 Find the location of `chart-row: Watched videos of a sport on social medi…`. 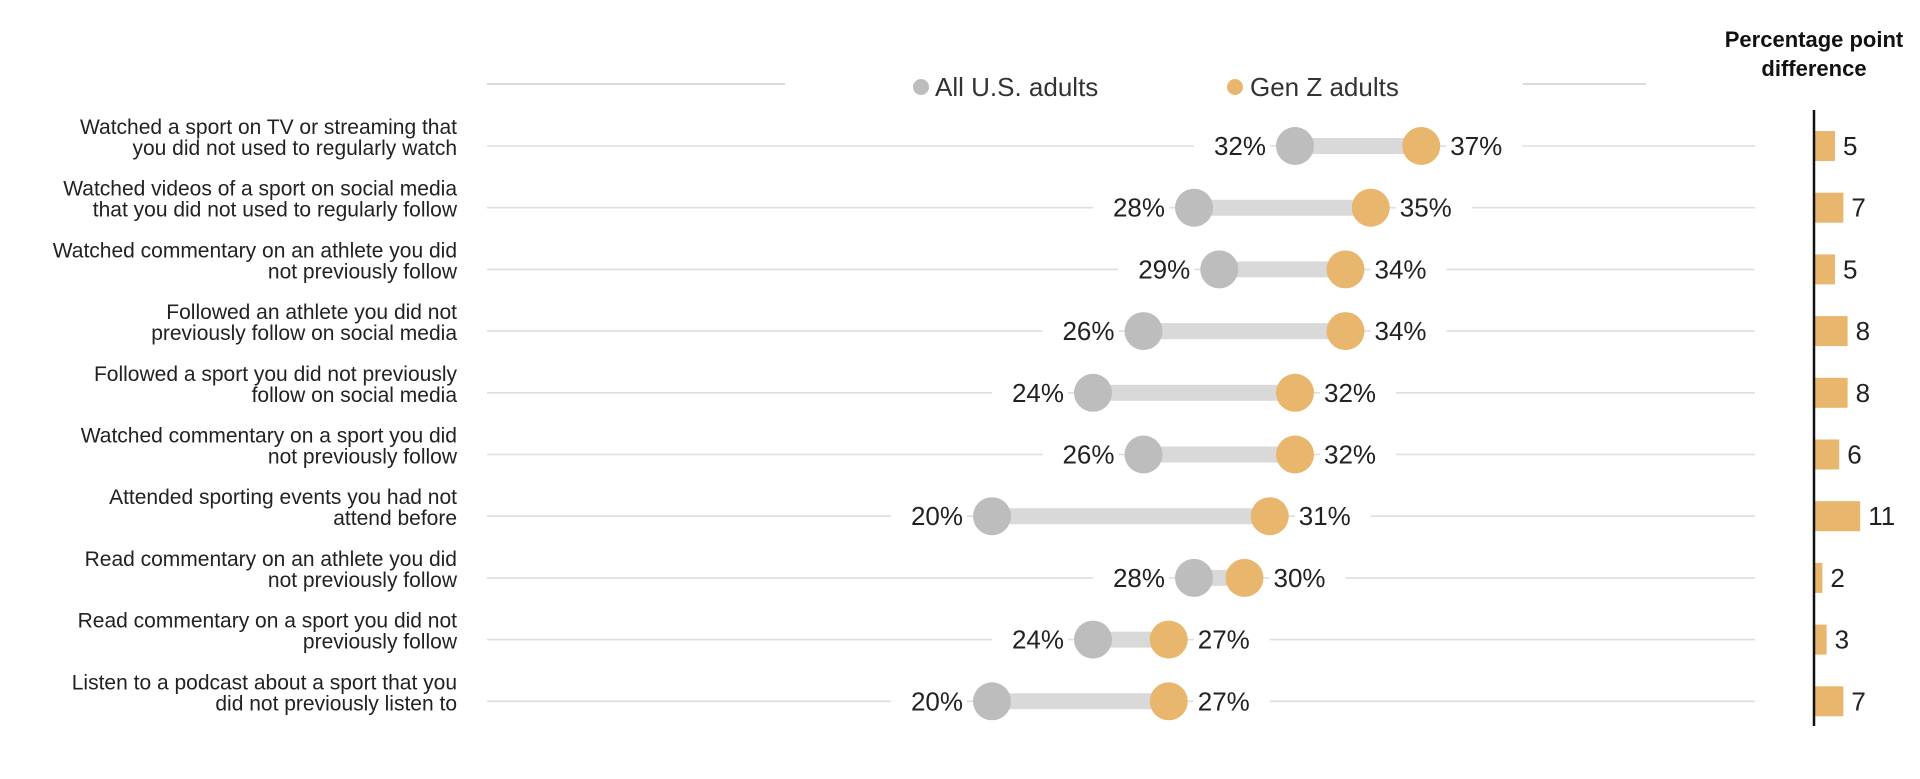

chart-row: Watched videos of a sport on social medi… is located at coordinates (909, 202).